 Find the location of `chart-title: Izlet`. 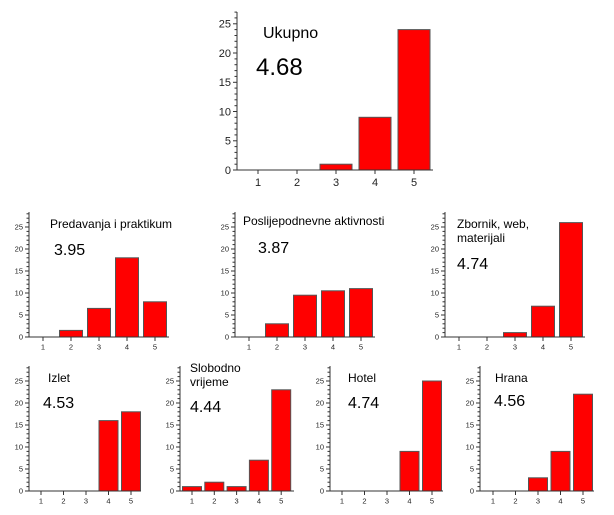

chart-title: Izlet is located at coordinates (59, 378).